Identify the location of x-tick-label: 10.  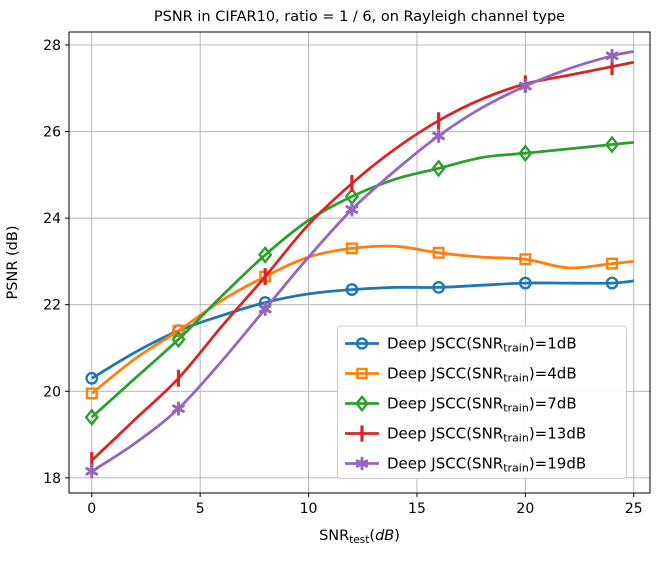
(309, 509).